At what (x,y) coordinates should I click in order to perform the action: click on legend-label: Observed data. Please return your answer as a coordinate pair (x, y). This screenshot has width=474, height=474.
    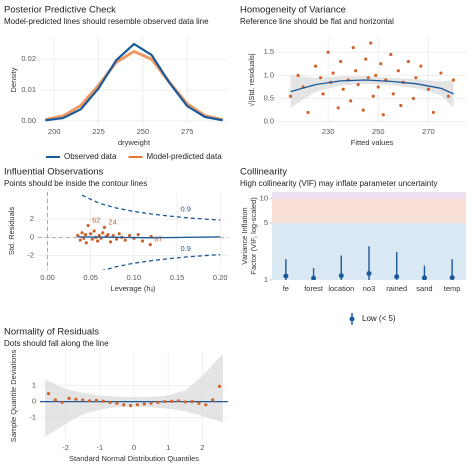
    Looking at the image, I should click on (90, 156).